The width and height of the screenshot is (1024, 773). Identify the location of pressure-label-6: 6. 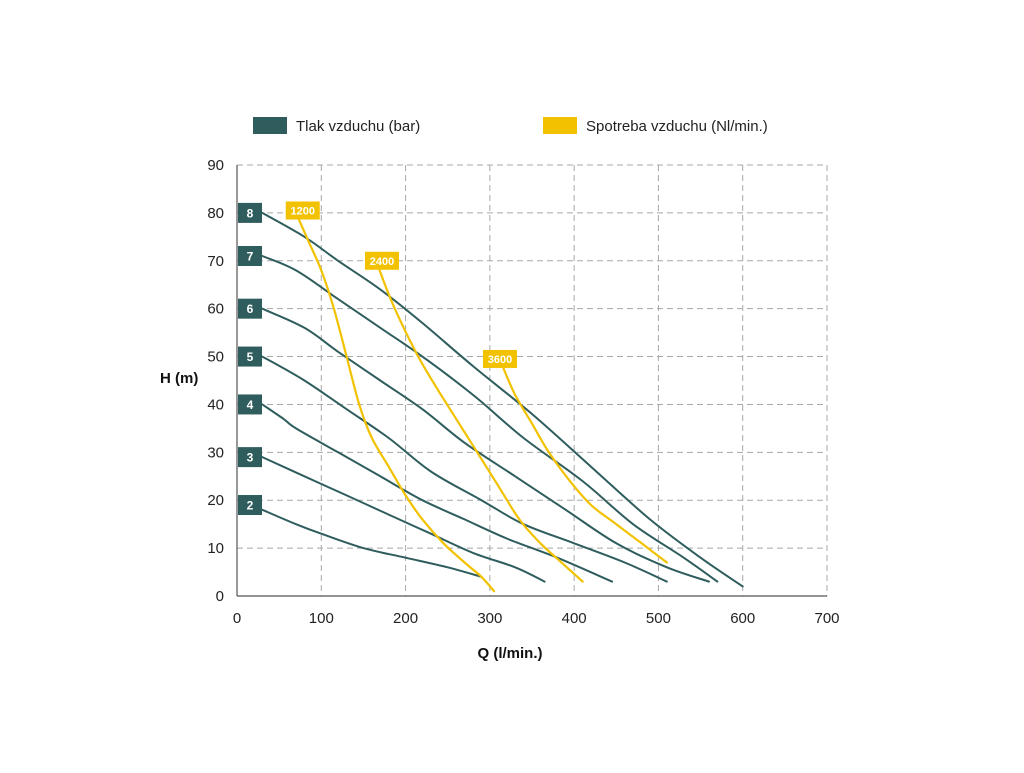
(250, 309).